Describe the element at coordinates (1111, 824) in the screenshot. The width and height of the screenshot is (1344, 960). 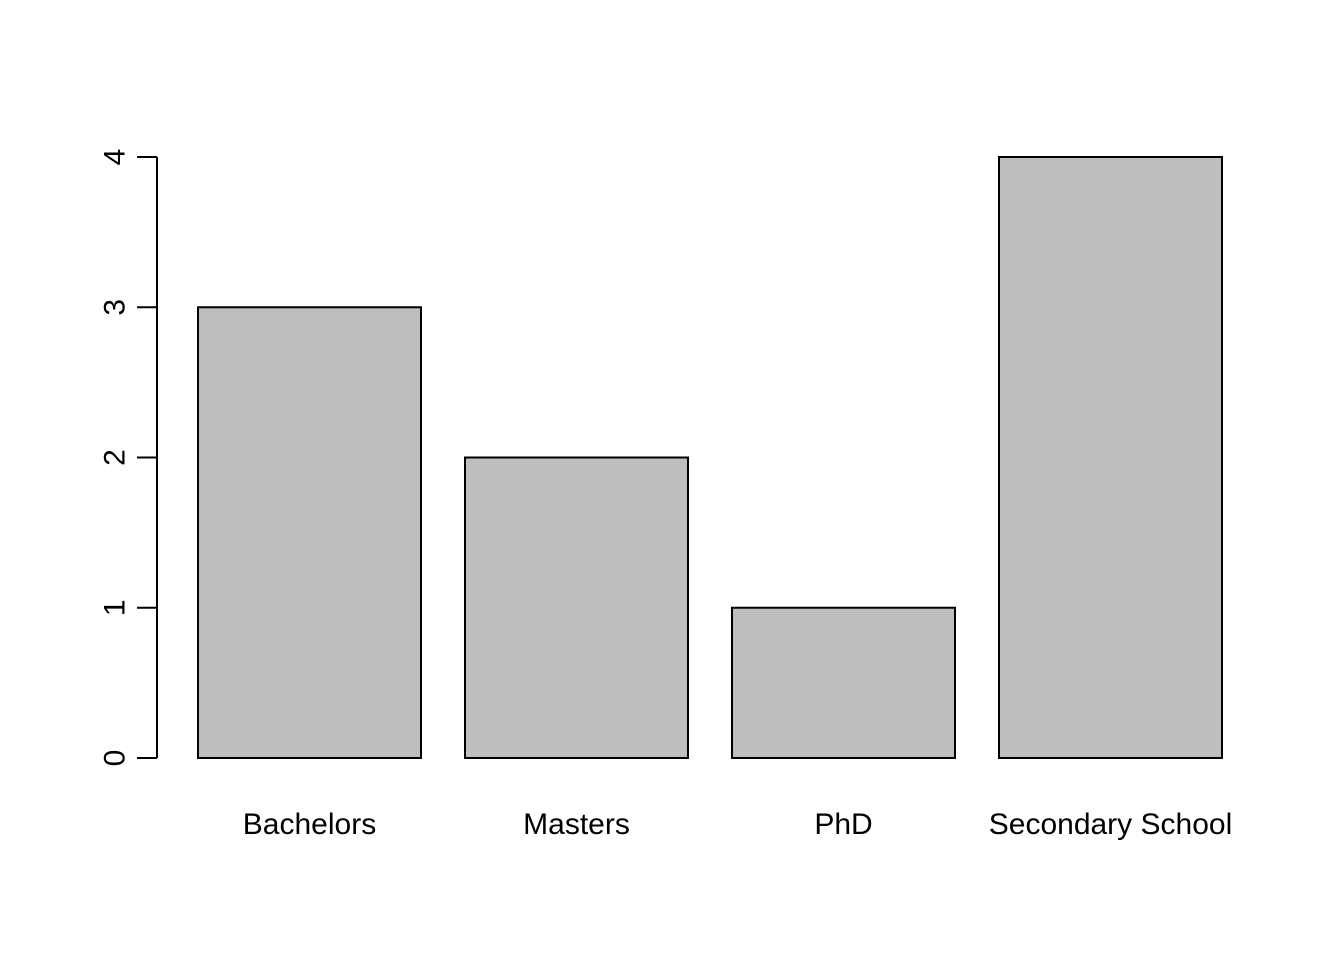
I see `x-tick-label: Secondary School` at that location.